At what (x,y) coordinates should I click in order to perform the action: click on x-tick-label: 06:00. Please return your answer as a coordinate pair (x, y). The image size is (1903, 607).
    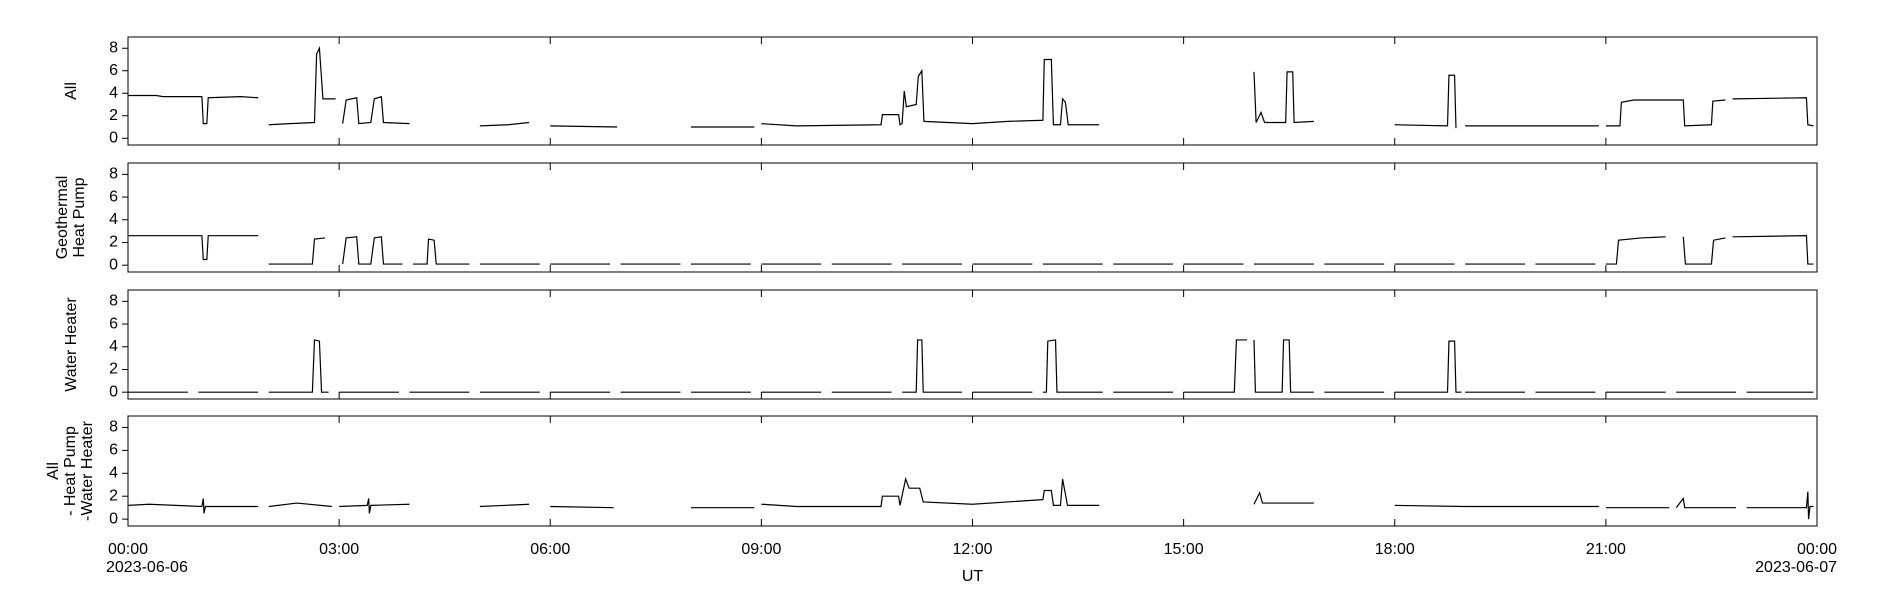
    Looking at the image, I should click on (550, 549).